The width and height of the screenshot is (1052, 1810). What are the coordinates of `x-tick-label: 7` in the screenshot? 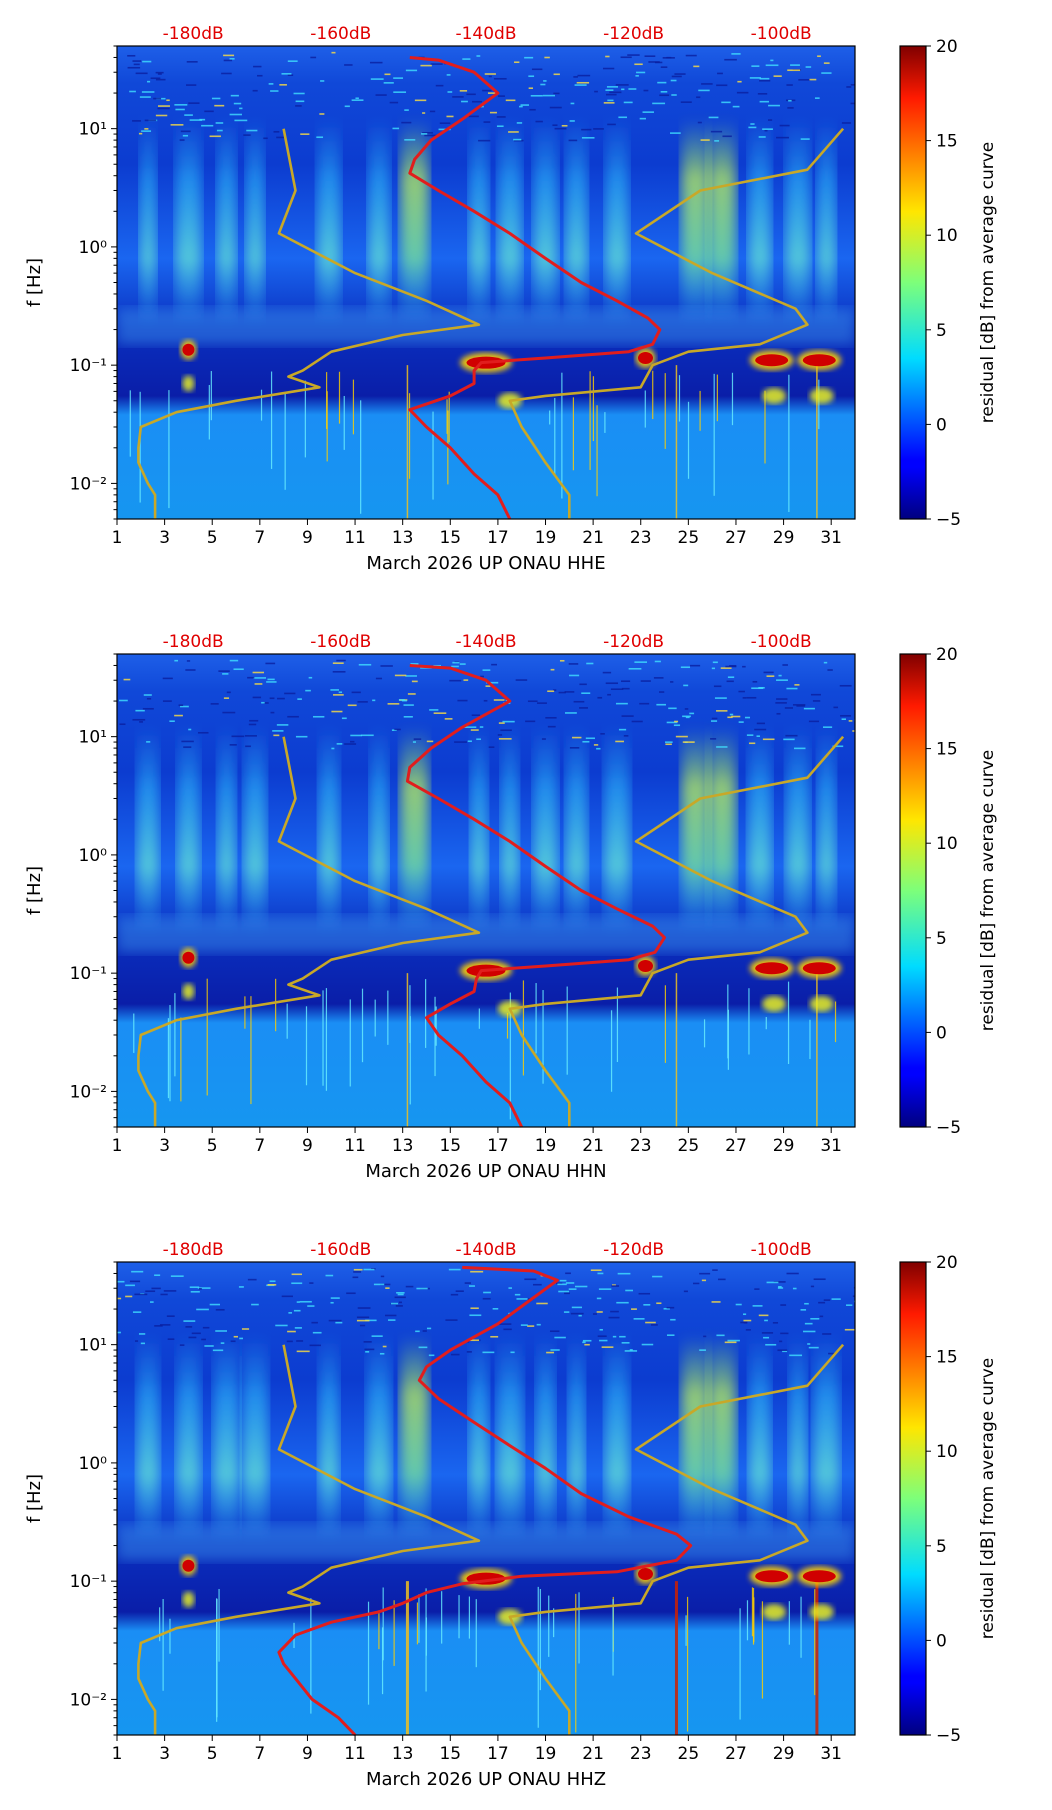 It's located at (259, 1146).